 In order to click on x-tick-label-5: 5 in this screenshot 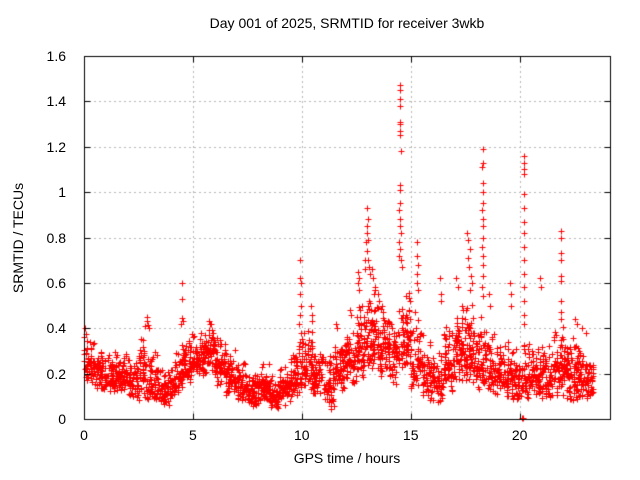, I will do `click(192, 435)`.